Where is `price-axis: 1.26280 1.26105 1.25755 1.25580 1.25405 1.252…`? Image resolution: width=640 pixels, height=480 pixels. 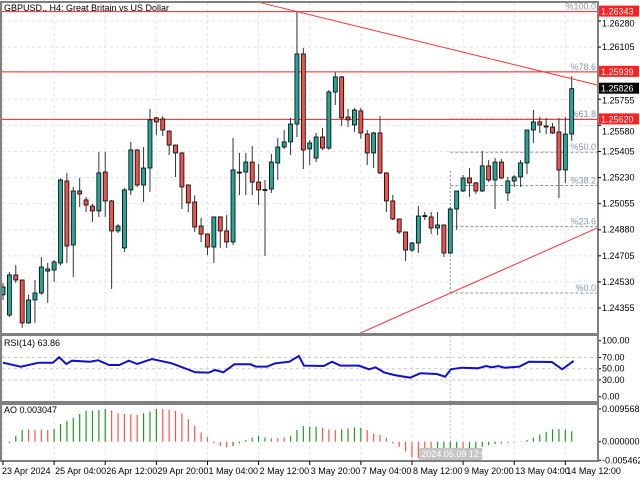 price-axis: 1.26280 1.26105 1.25755 1.25580 1.25405 1.252… is located at coordinates (618, 159).